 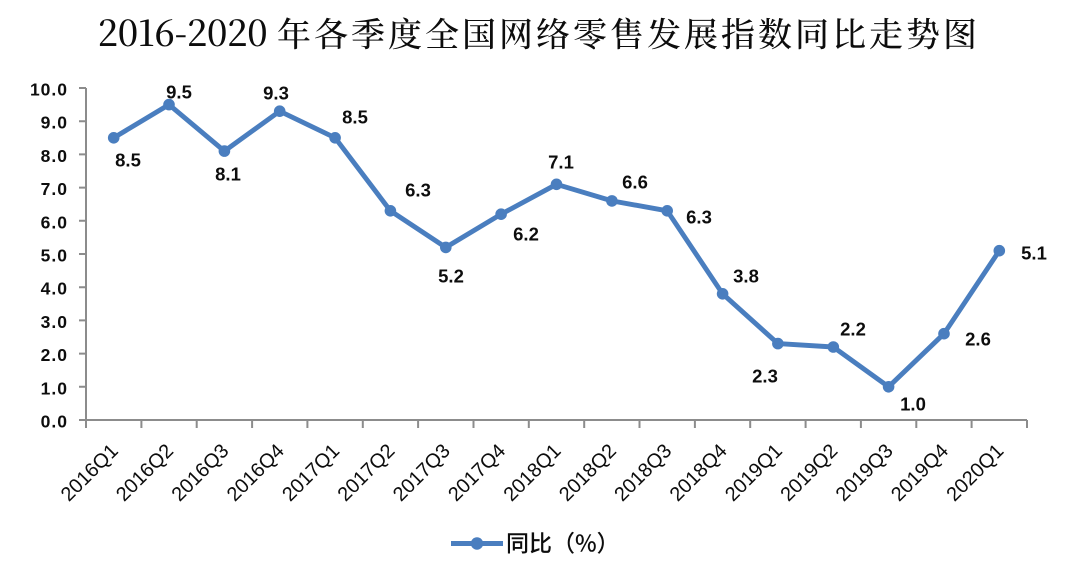 What do you see at coordinates (54, 256) in the screenshot?
I see `svg-text: 5.0` at bounding box center [54, 256].